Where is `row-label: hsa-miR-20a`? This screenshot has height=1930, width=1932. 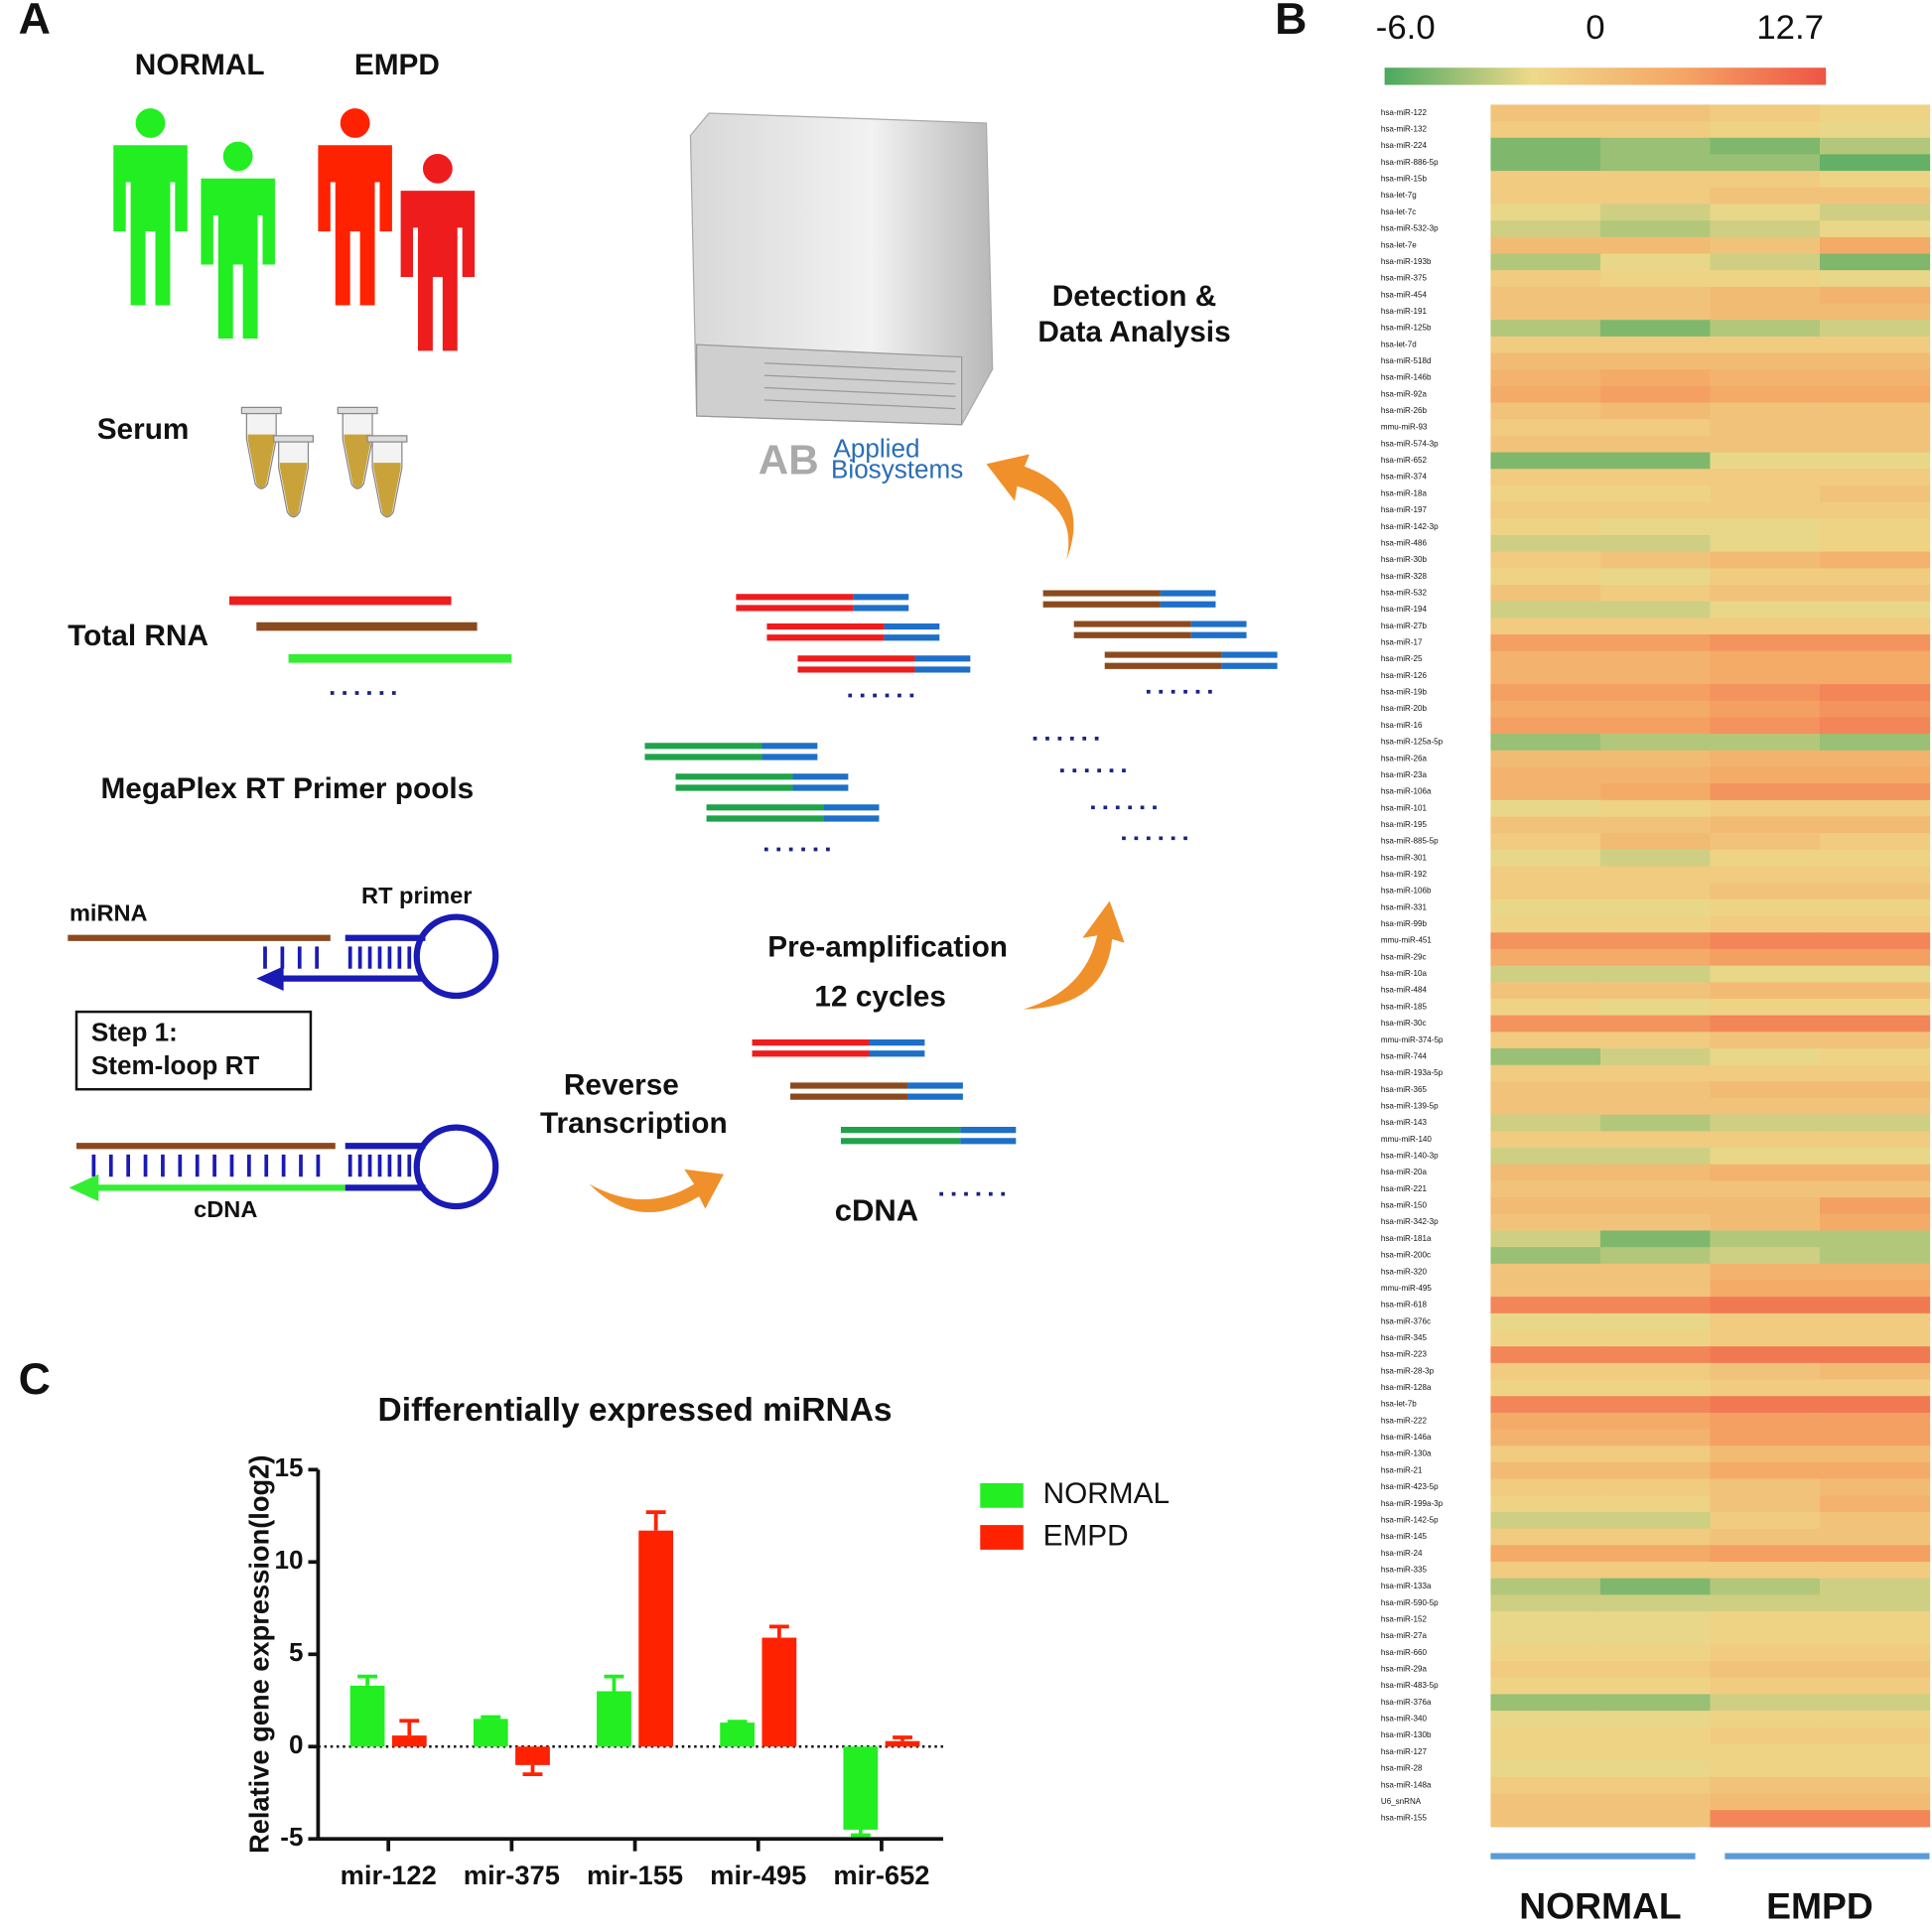
row-label: hsa-miR-20a is located at coordinates (1404, 1172).